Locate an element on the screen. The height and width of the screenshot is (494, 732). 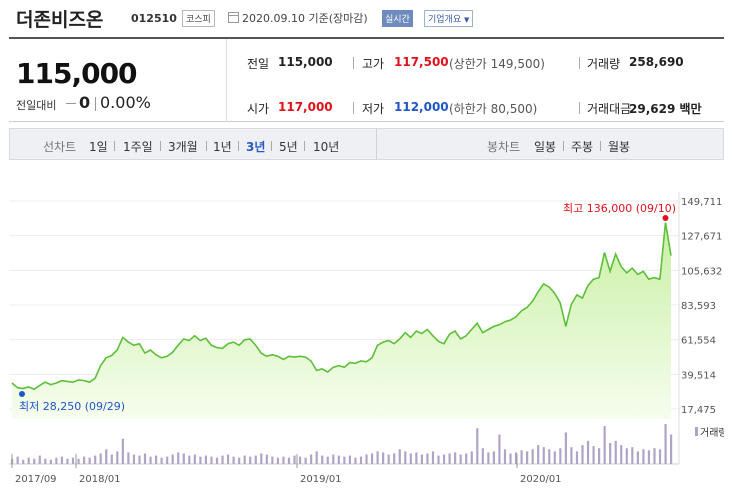
upper-limit: (상한가 149,500) is located at coordinates (497, 64).